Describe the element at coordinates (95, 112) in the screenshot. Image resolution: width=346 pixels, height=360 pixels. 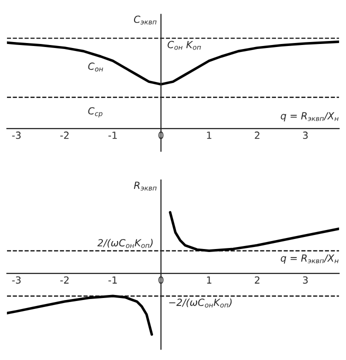
I see `annotation: C$_{ср}$` at that location.